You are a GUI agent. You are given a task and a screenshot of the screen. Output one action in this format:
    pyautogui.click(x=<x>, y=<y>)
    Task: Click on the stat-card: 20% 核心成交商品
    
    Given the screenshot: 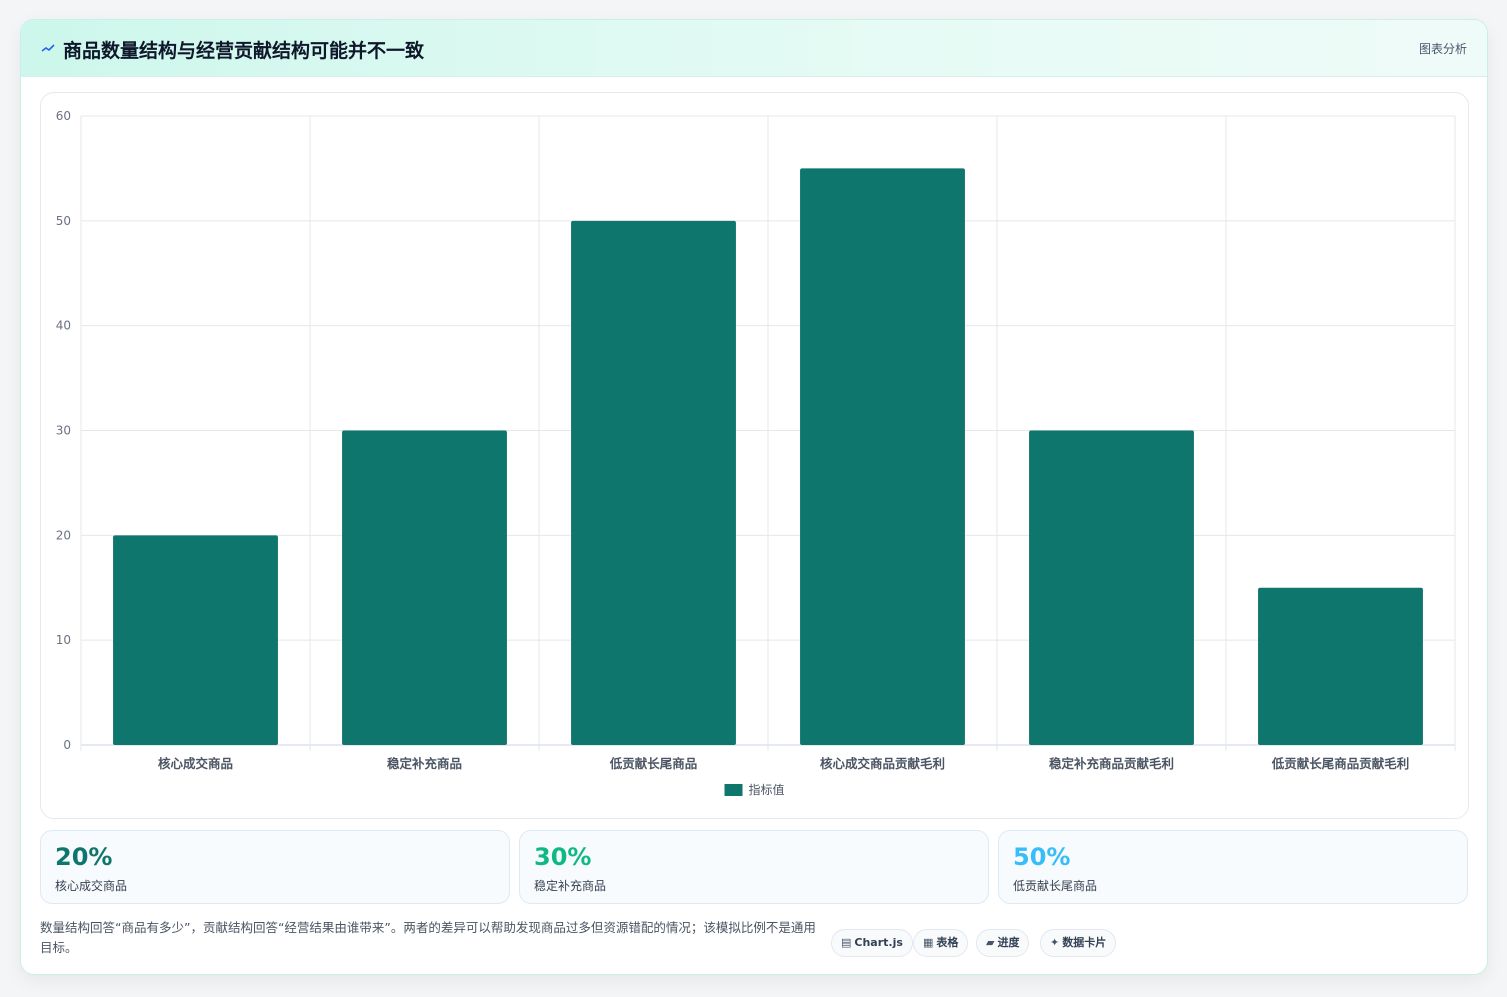 What is the action you would take?
    pyautogui.click(x=275, y=867)
    